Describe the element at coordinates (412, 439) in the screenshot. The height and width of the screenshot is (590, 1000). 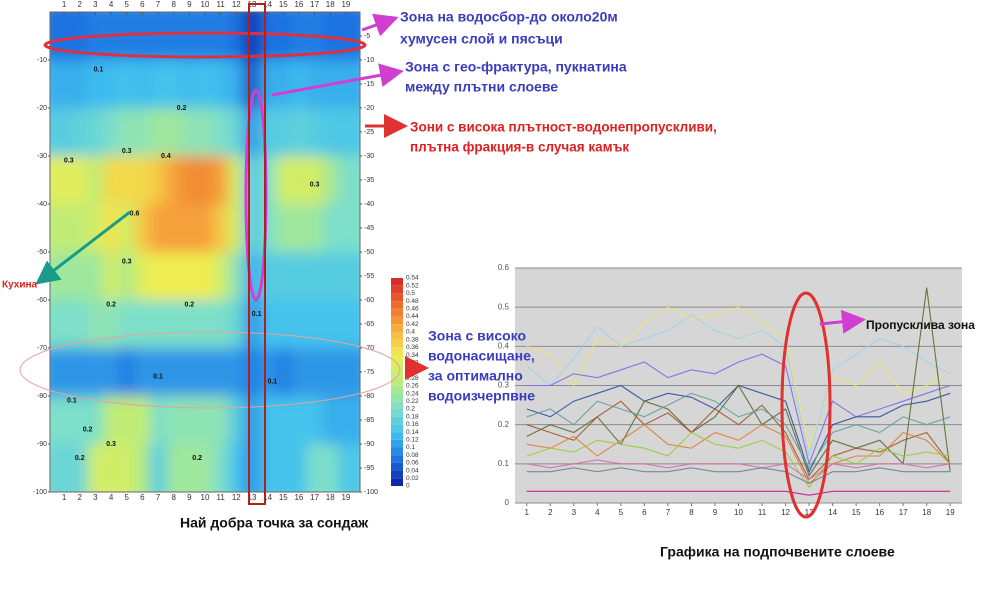
I see `colorbar-label: 0.12` at that location.